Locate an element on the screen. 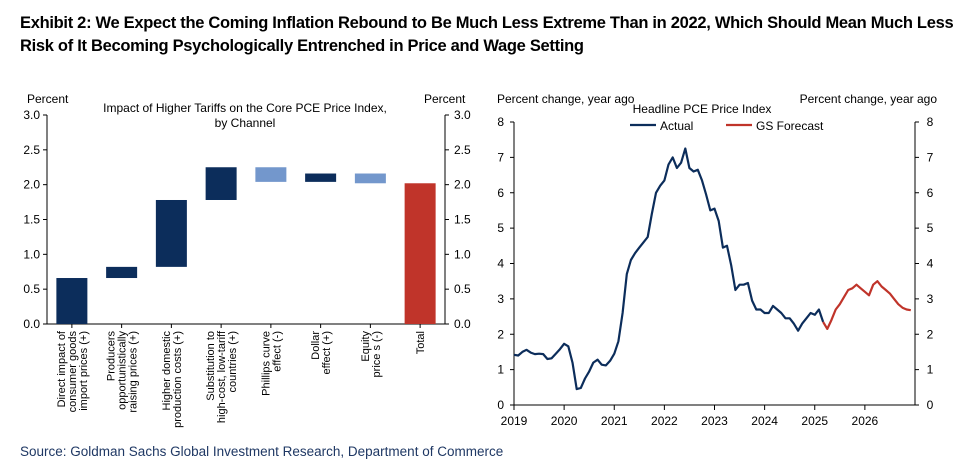 Image resolution: width=964 pixels, height=474 pixels. x-tick-label: 2021 is located at coordinates (614, 421).